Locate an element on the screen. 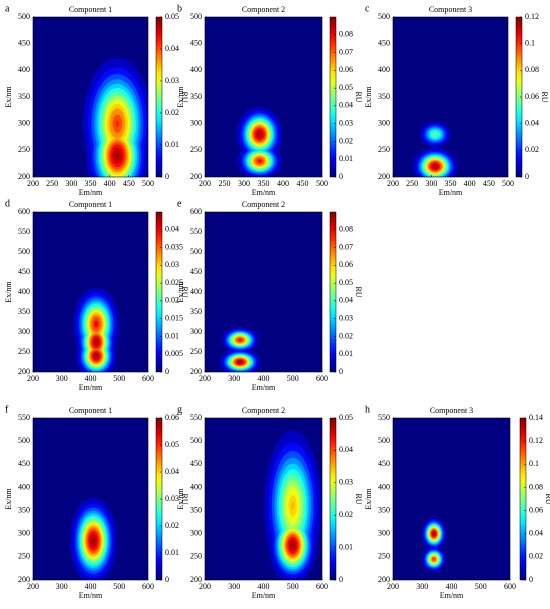 Image resolution: width=550 pixels, height=609 pixels. colorbar-tick-label: 0.025 is located at coordinates (174, 282).